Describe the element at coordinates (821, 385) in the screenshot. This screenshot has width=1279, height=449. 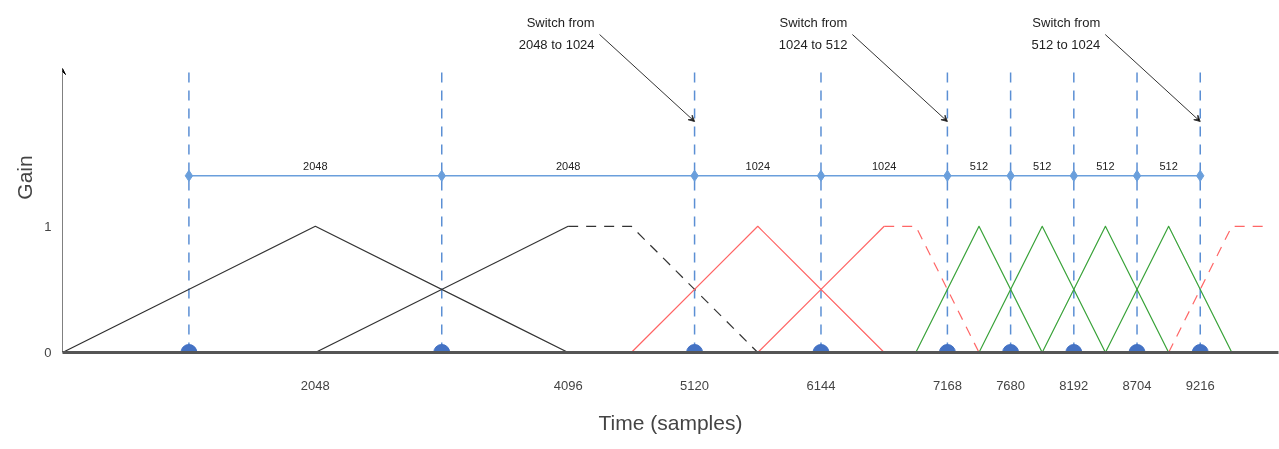
I see `x-tick-label: 6144` at that location.